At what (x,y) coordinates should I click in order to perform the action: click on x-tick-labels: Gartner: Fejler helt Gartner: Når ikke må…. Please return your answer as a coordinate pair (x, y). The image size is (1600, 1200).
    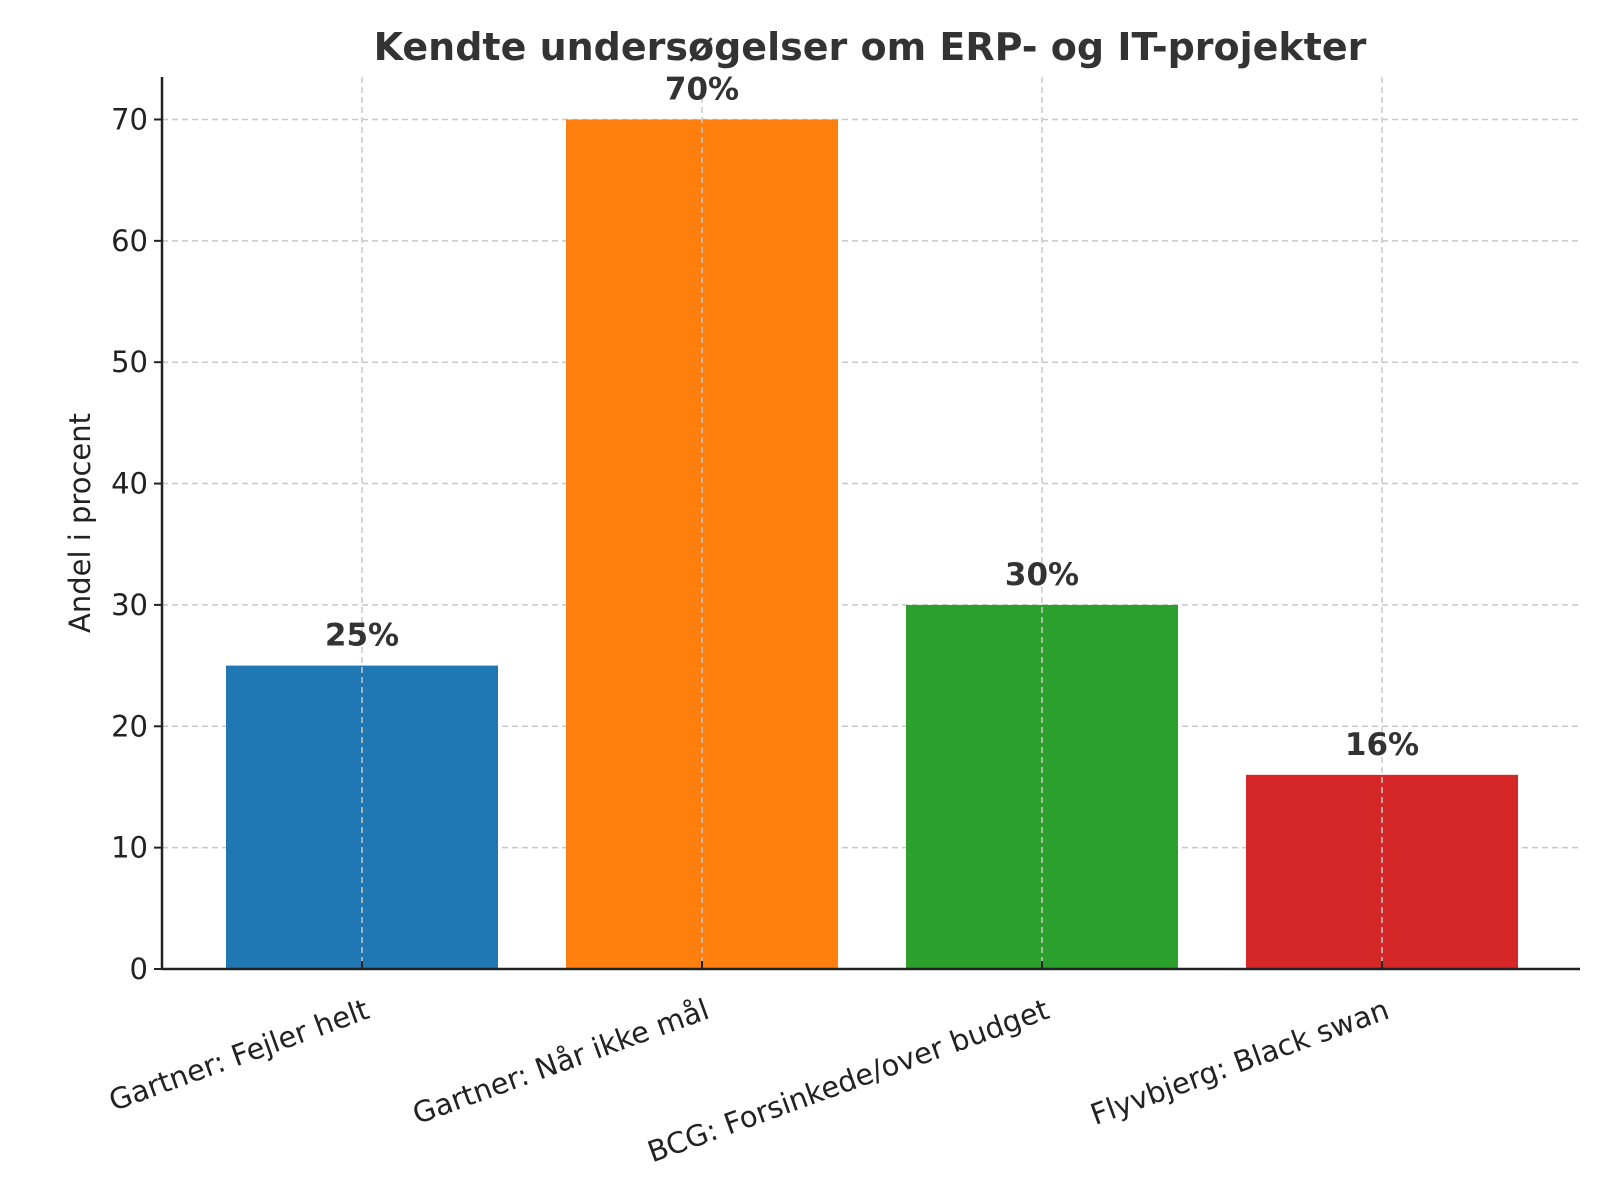
    Looking at the image, I should click on (748, 1080).